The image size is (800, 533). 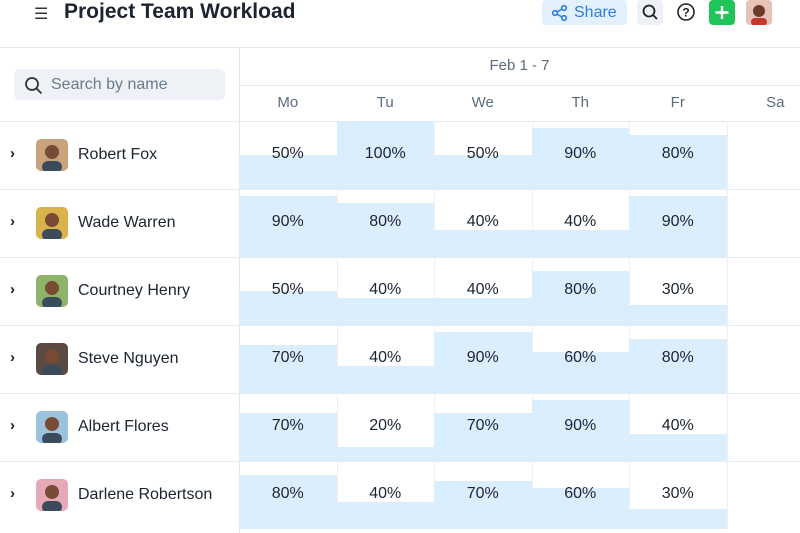 I want to click on day-header: Fr, so click(x=677, y=102).